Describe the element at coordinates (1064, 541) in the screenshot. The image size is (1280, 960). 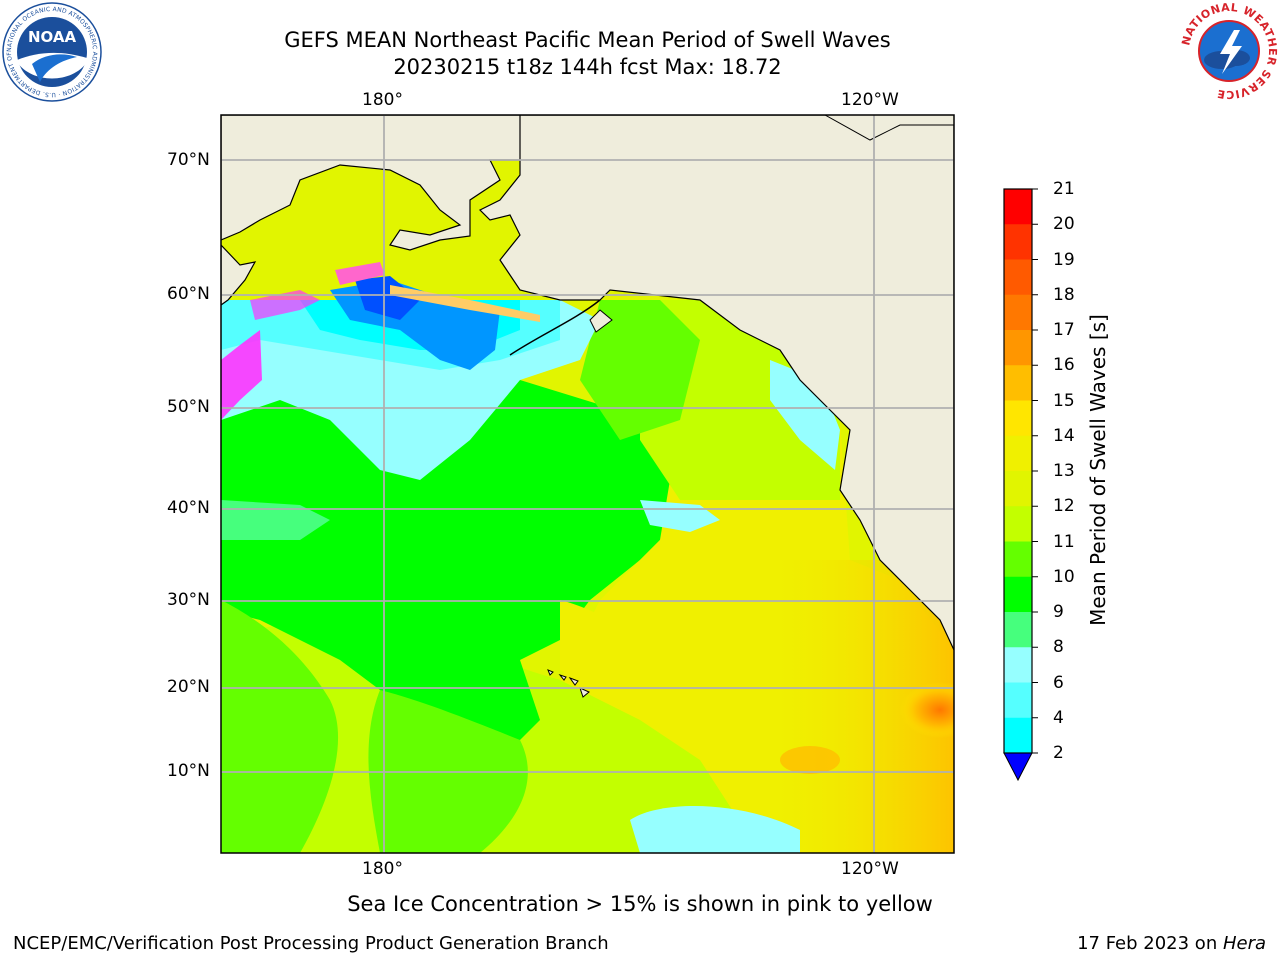
I see `colorbar-tick-label: 11` at that location.